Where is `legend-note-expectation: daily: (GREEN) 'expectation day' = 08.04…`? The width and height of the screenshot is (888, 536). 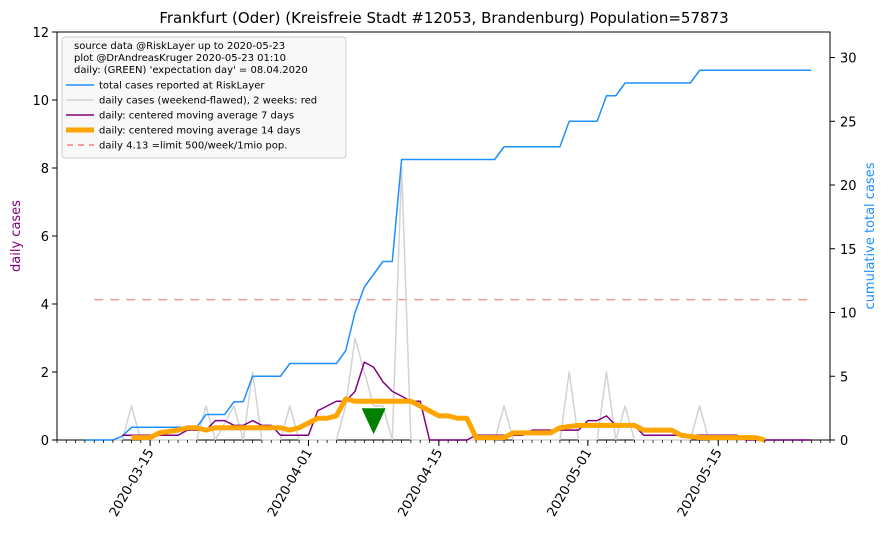
legend-note-expectation: daily: (GREEN) 'expectation day' = 08.04… is located at coordinates (191, 70).